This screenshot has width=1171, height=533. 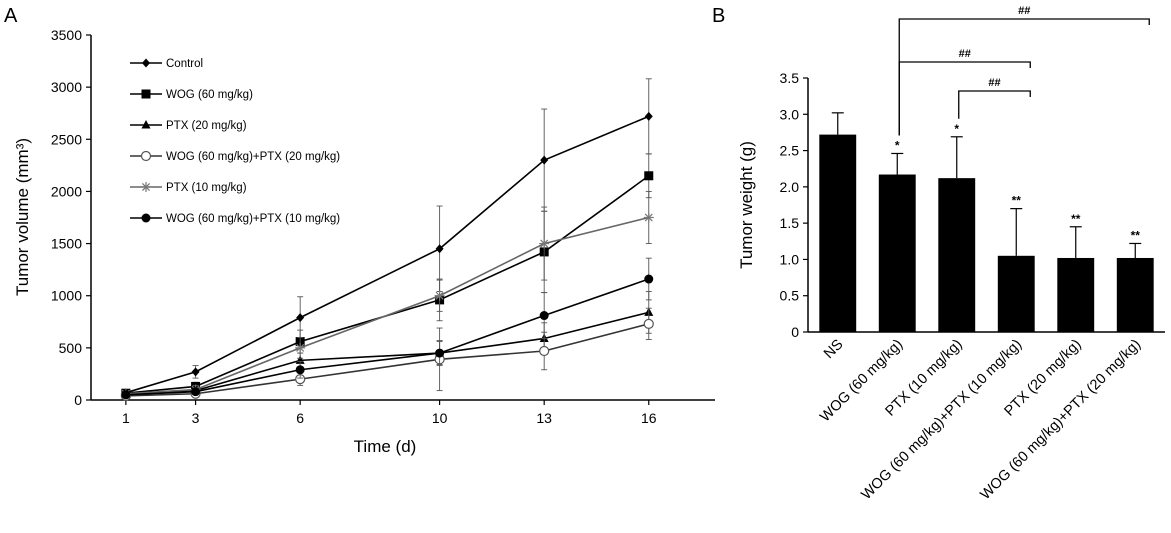 What do you see at coordinates (790, 223) in the screenshot?
I see `y-tick-label: 1.5` at bounding box center [790, 223].